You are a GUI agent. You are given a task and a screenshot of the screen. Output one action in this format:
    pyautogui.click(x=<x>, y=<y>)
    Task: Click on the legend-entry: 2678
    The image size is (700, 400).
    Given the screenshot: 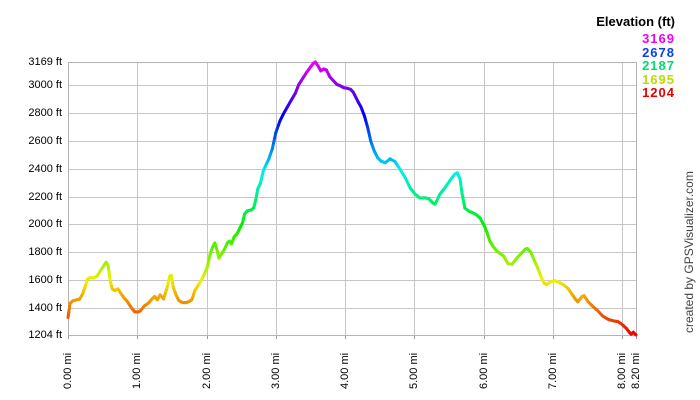 What is the action you would take?
    pyautogui.click(x=658, y=52)
    